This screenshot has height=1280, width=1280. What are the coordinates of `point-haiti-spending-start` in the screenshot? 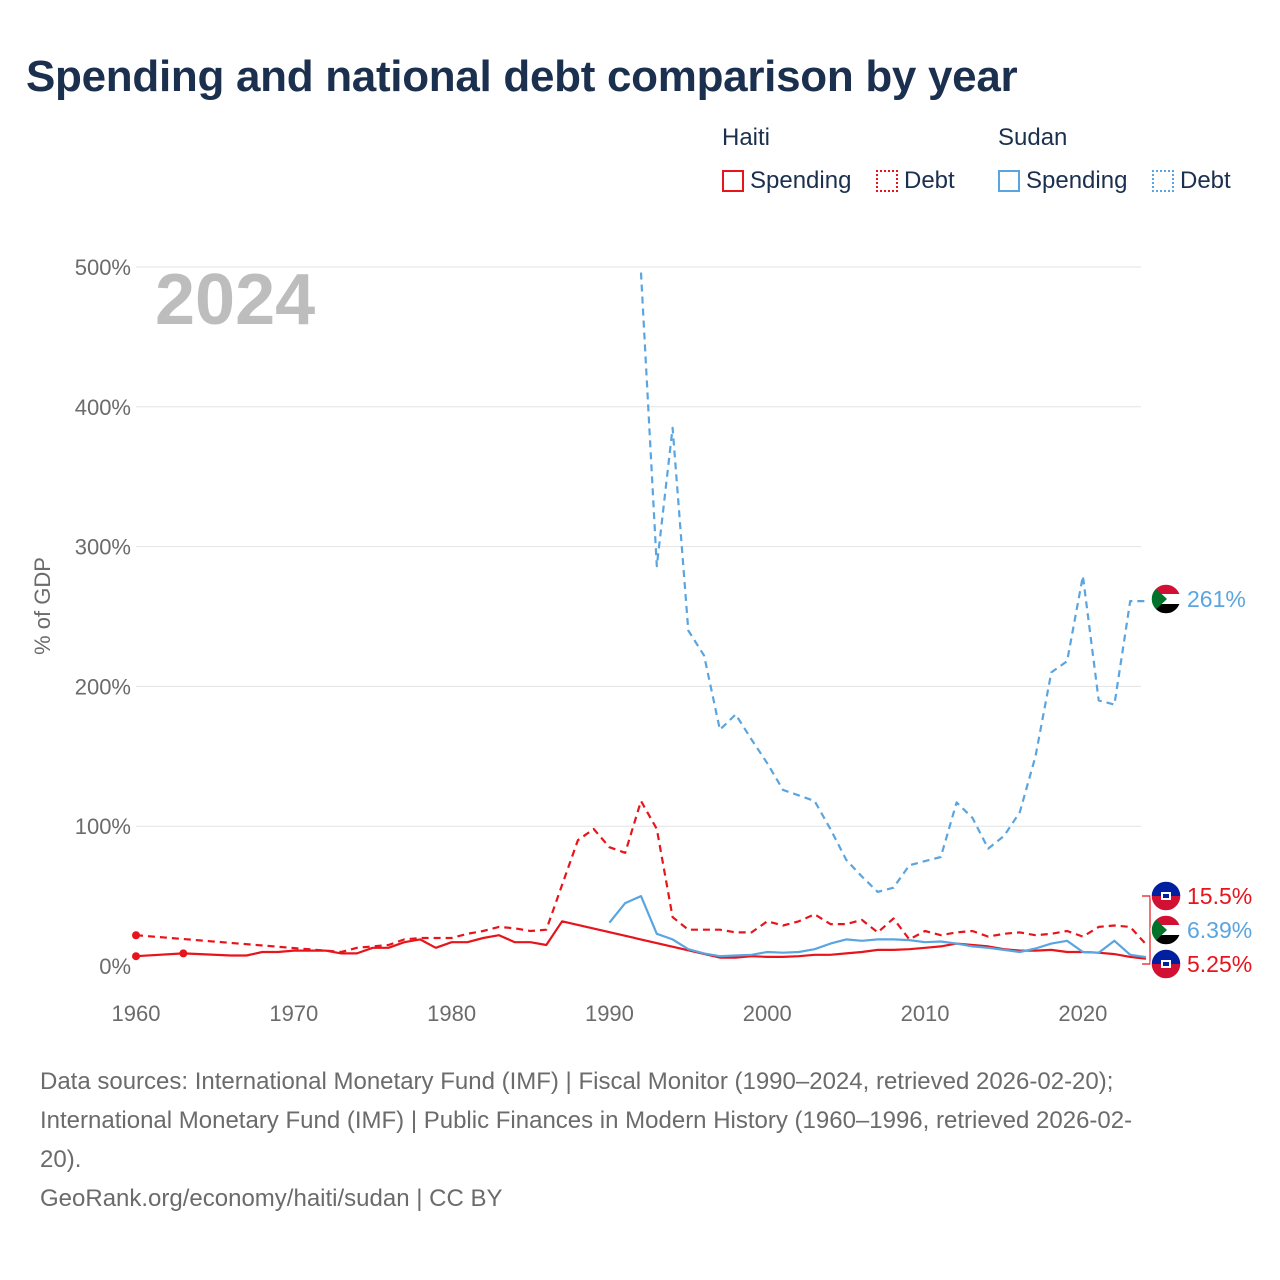 It's located at (136, 956).